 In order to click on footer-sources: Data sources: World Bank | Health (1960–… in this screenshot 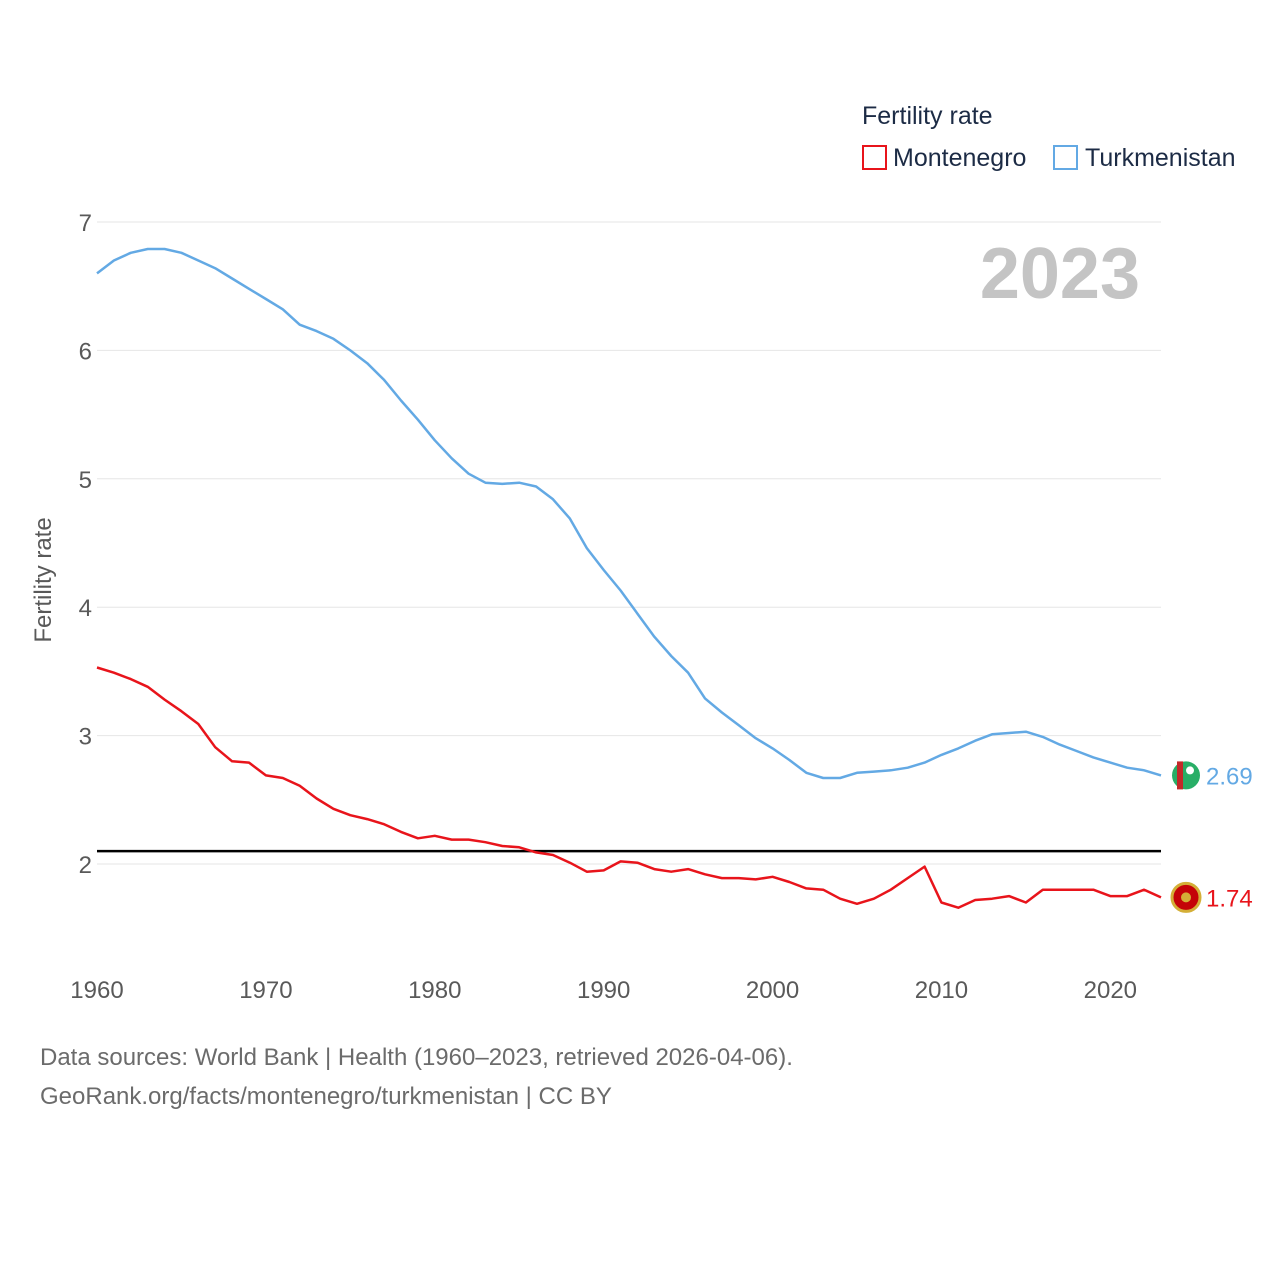, I will do `click(416, 1057)`.